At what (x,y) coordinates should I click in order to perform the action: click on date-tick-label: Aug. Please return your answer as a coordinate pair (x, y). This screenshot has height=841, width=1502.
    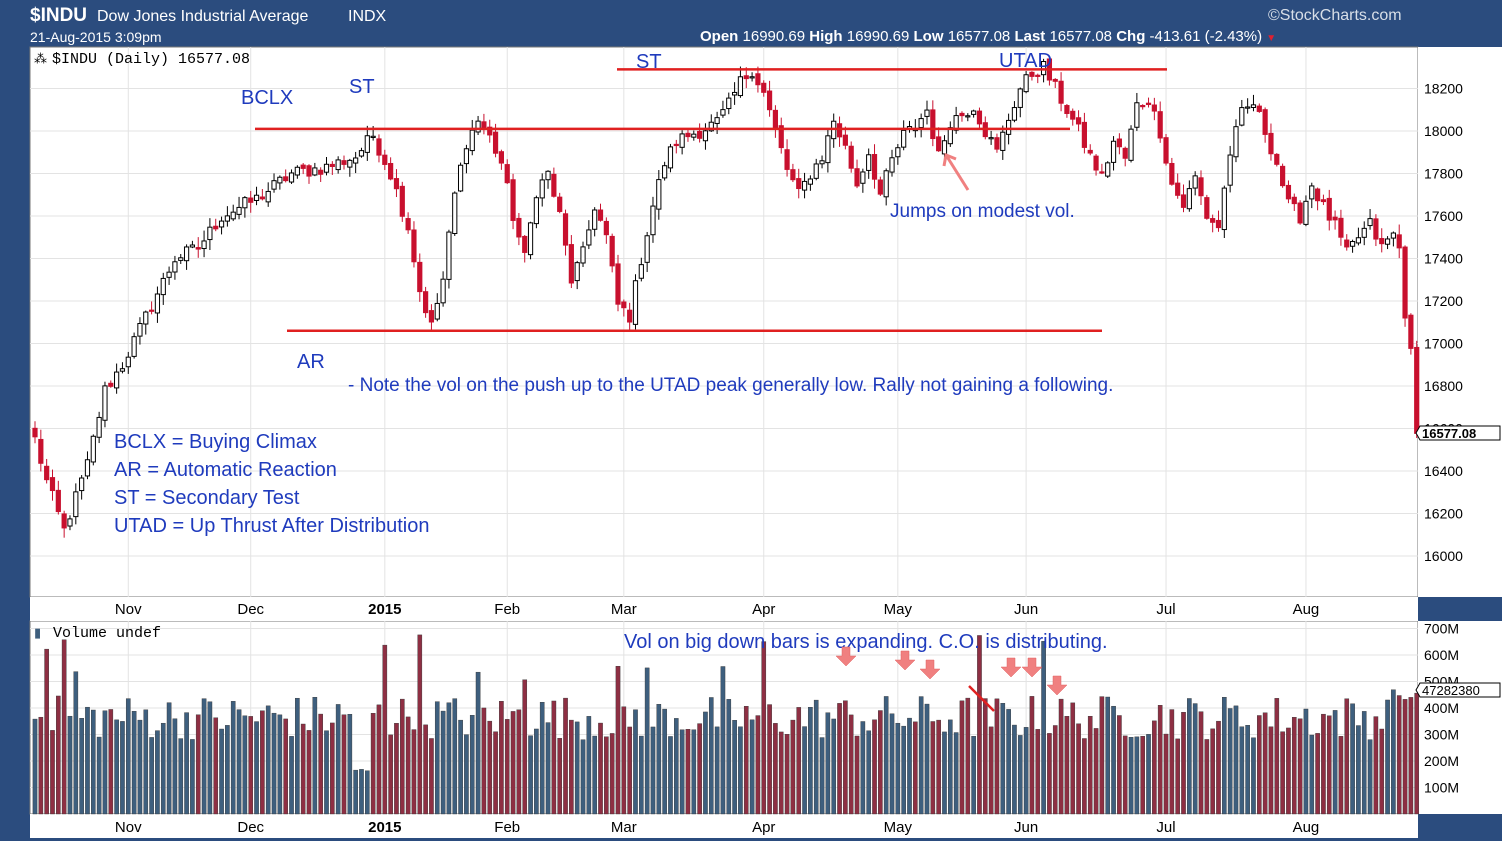
    Looking at the image, I should click on (1306, 609).